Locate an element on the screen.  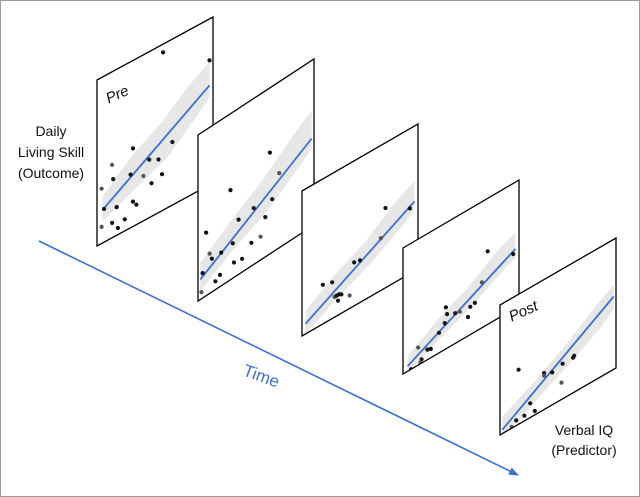
scatter-panel-p3 is located at coordinates (360, 235).